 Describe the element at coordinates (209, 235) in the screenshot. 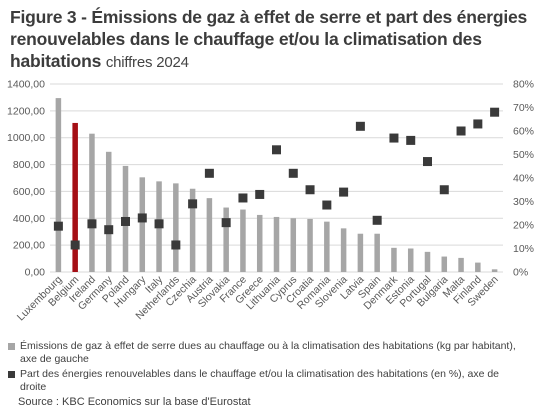

I see `bar-austria` at that location.